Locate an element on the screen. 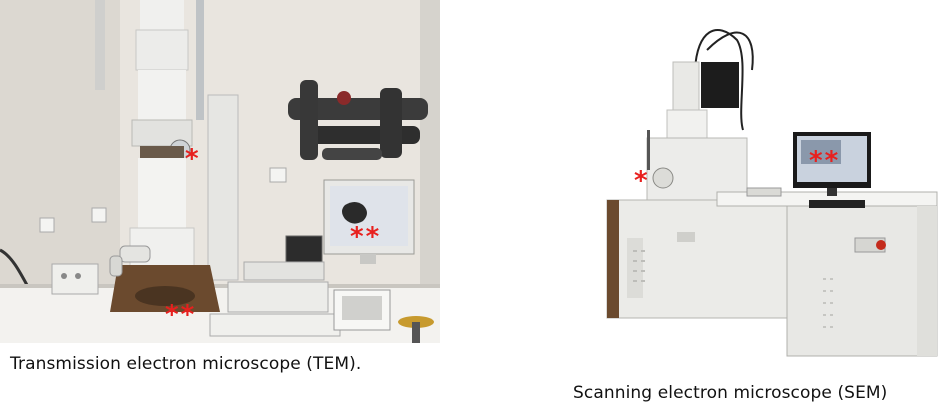 This screenshot has height=408, width=952. tem-caption: Transmission electron microscope (TEM). is located at coordinates (186, 364).